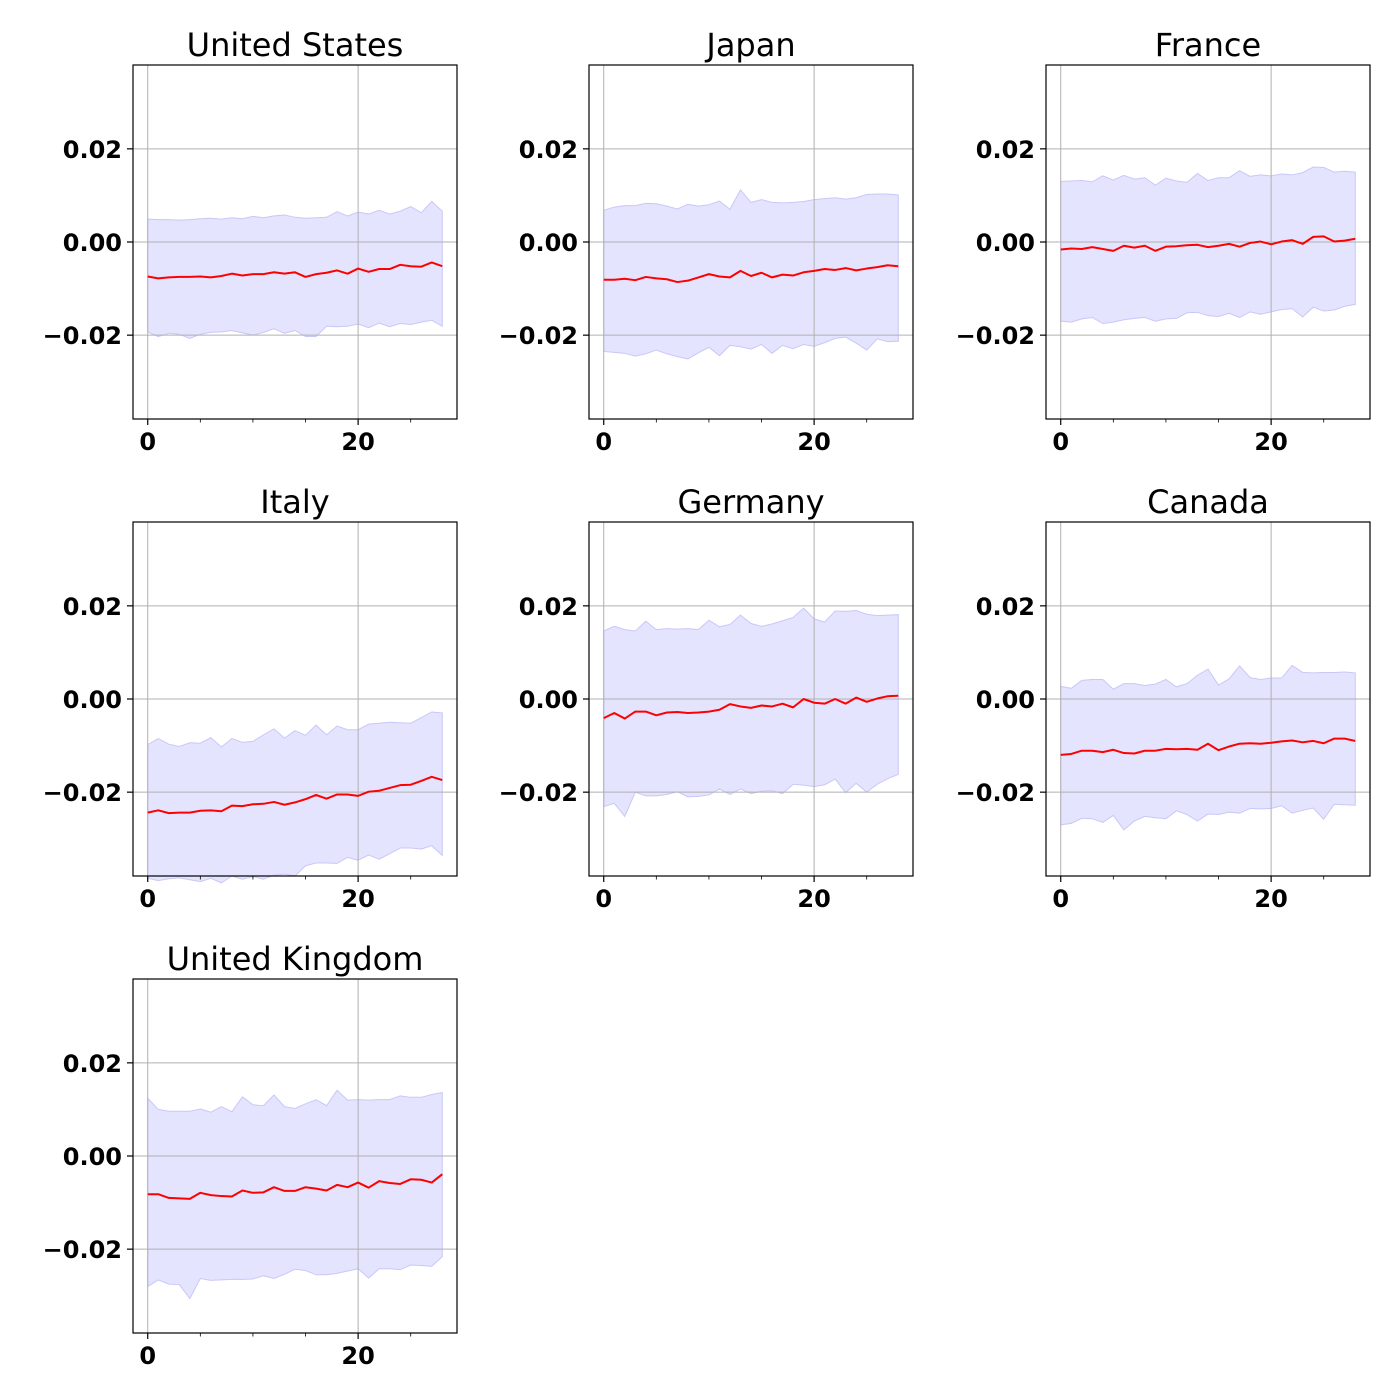 This screenshot has height=1400, width=1400. I want to click on panel-japan: Japan 0 20 −0.02 0.00 0.02, so click(706, 241).